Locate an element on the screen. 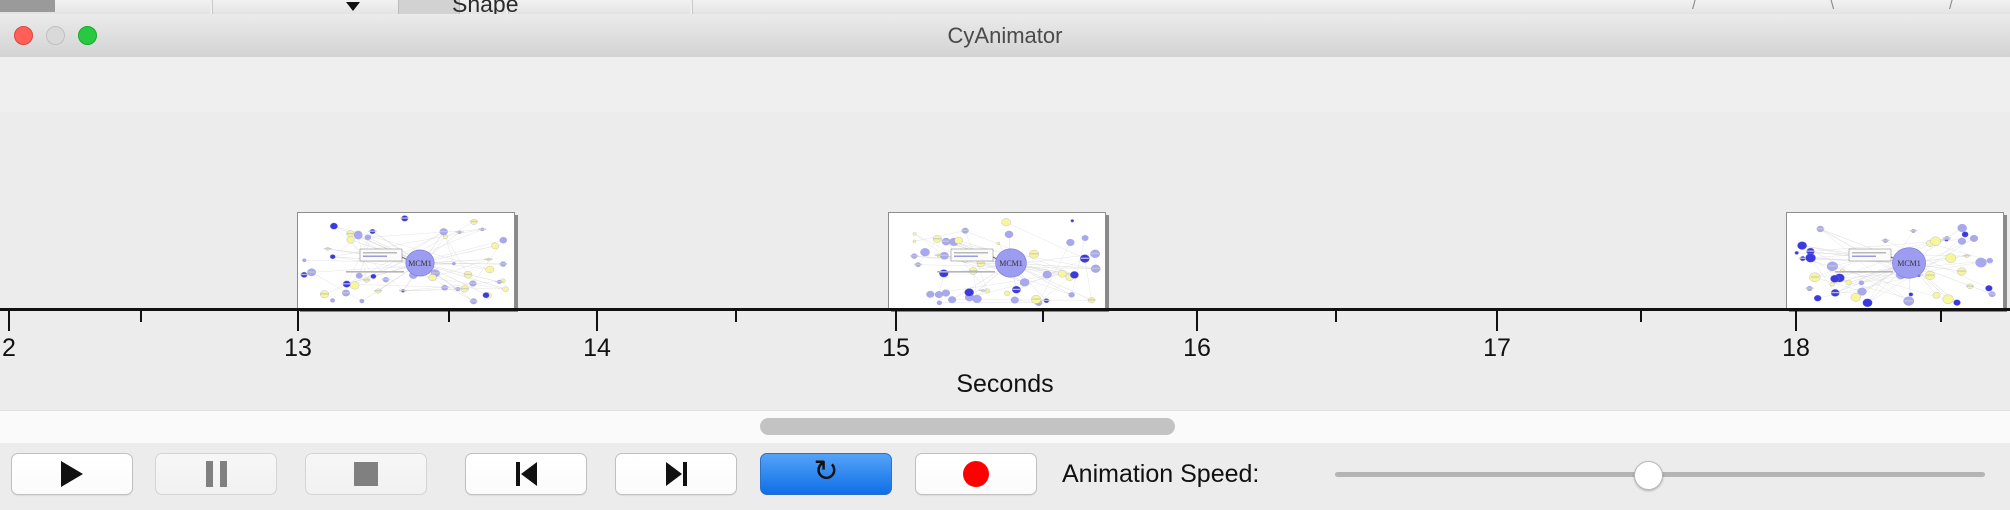 The height and width of the screenshot is (510, 2010). stop-icon is located at coordinates (366, 474).